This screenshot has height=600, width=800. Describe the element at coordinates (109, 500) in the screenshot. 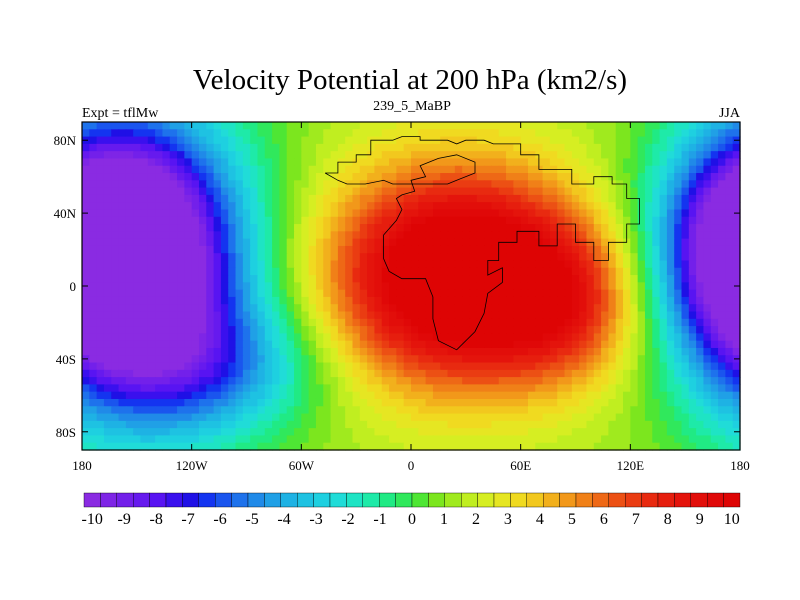

I see `colorbar-swatch` at that location.